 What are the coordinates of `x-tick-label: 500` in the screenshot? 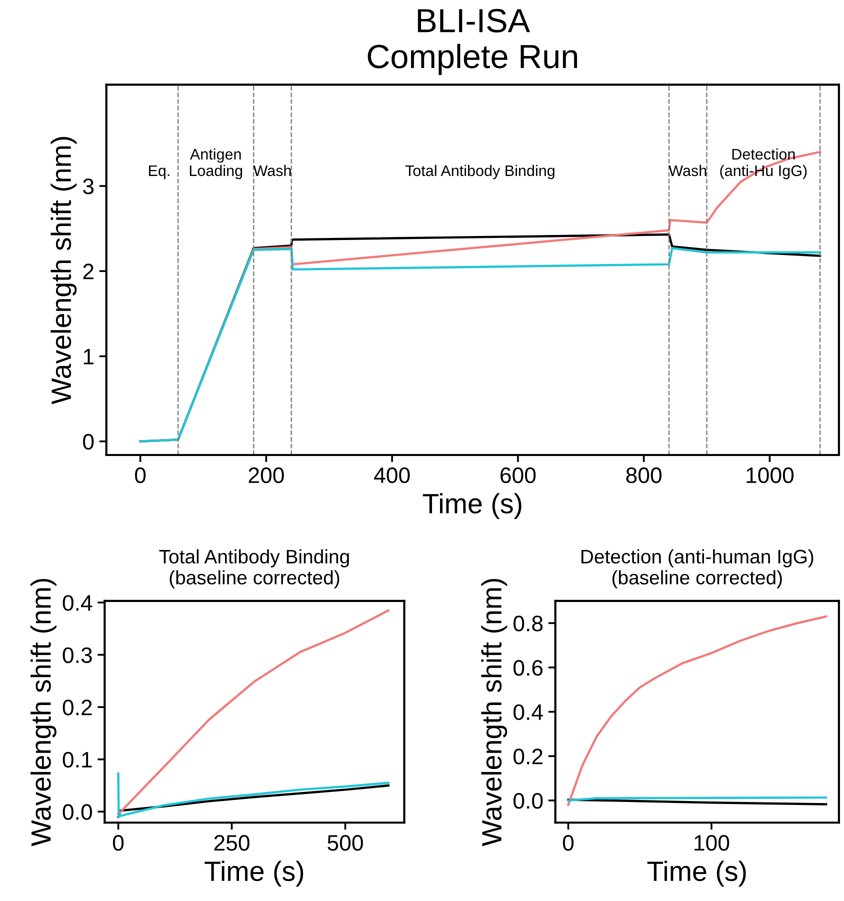 It's located at (345, 843).